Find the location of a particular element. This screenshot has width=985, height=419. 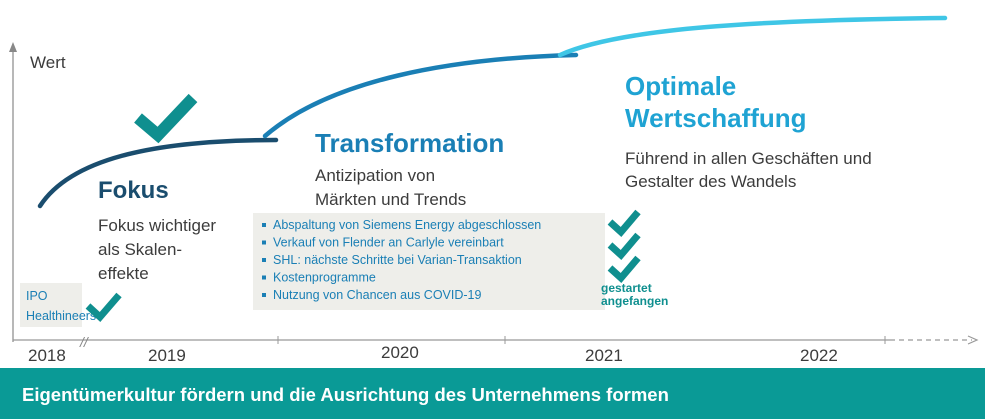

bullet-box is located at coordinates (429, 261).